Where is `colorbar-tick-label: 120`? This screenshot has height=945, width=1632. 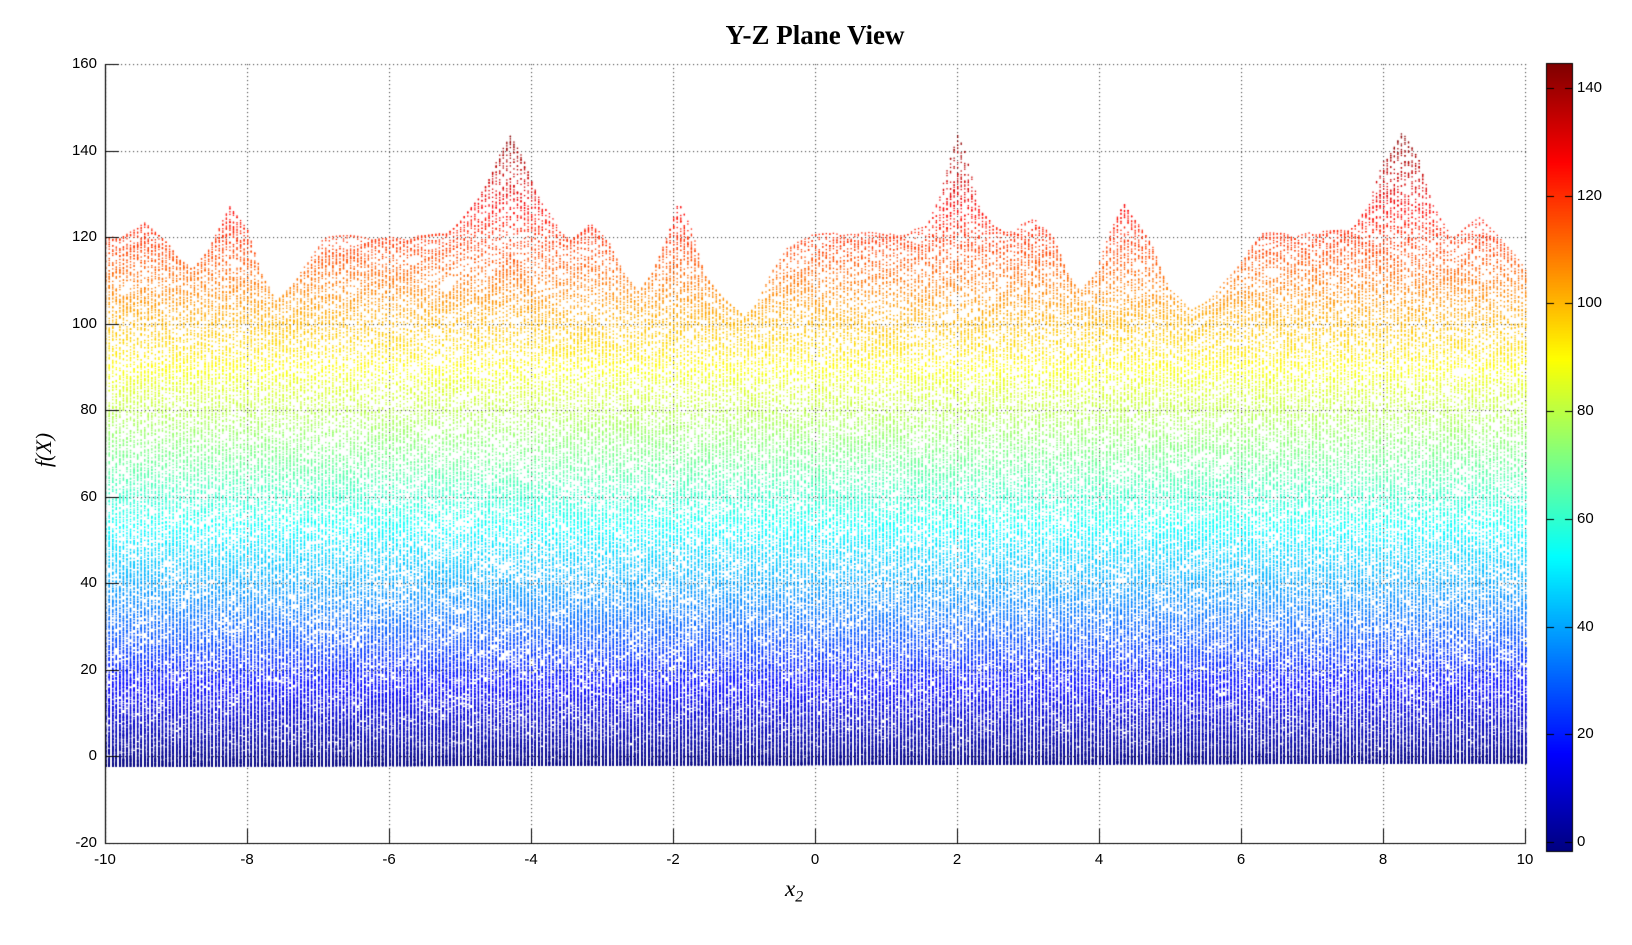 colorbar-tick-label: 120 is located at coordinates (1590, 195).